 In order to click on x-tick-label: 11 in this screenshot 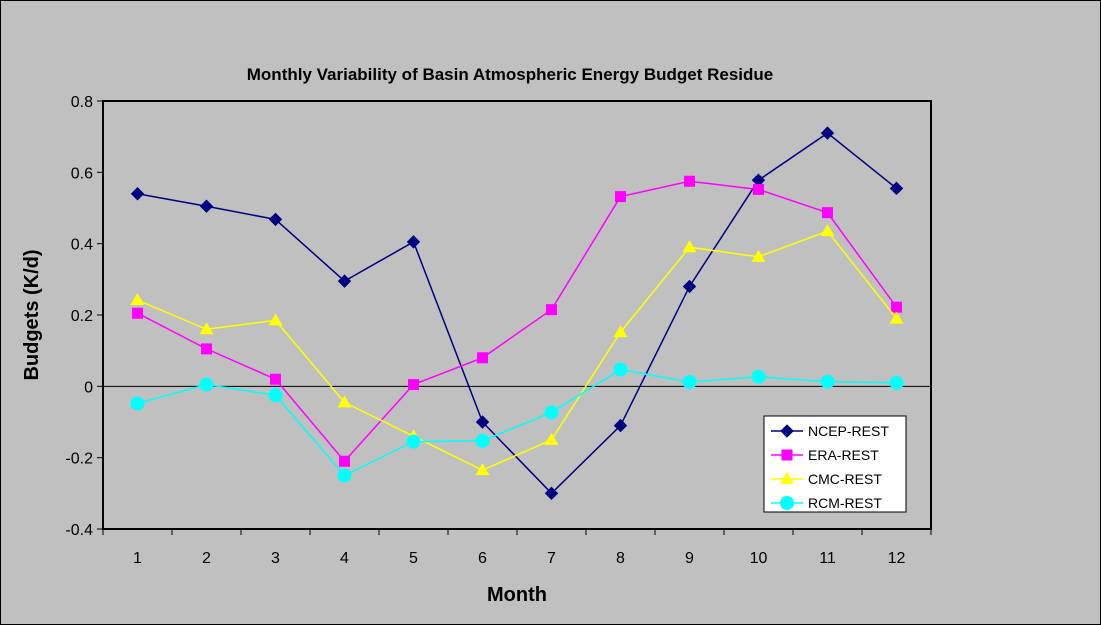, I will do `click(827, 558)`.